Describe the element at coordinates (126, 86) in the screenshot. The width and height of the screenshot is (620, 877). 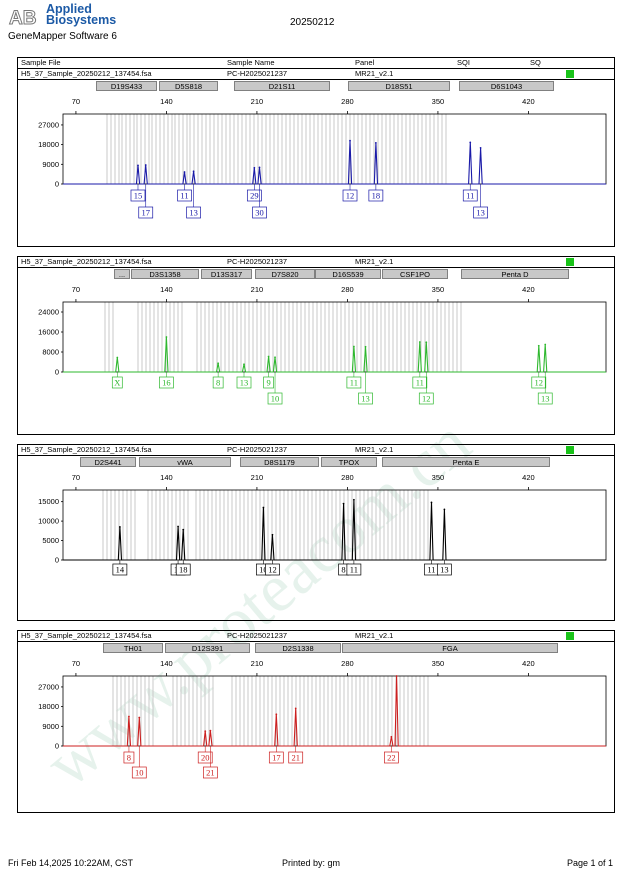
I see `marker-bar: D19S433` at that location.